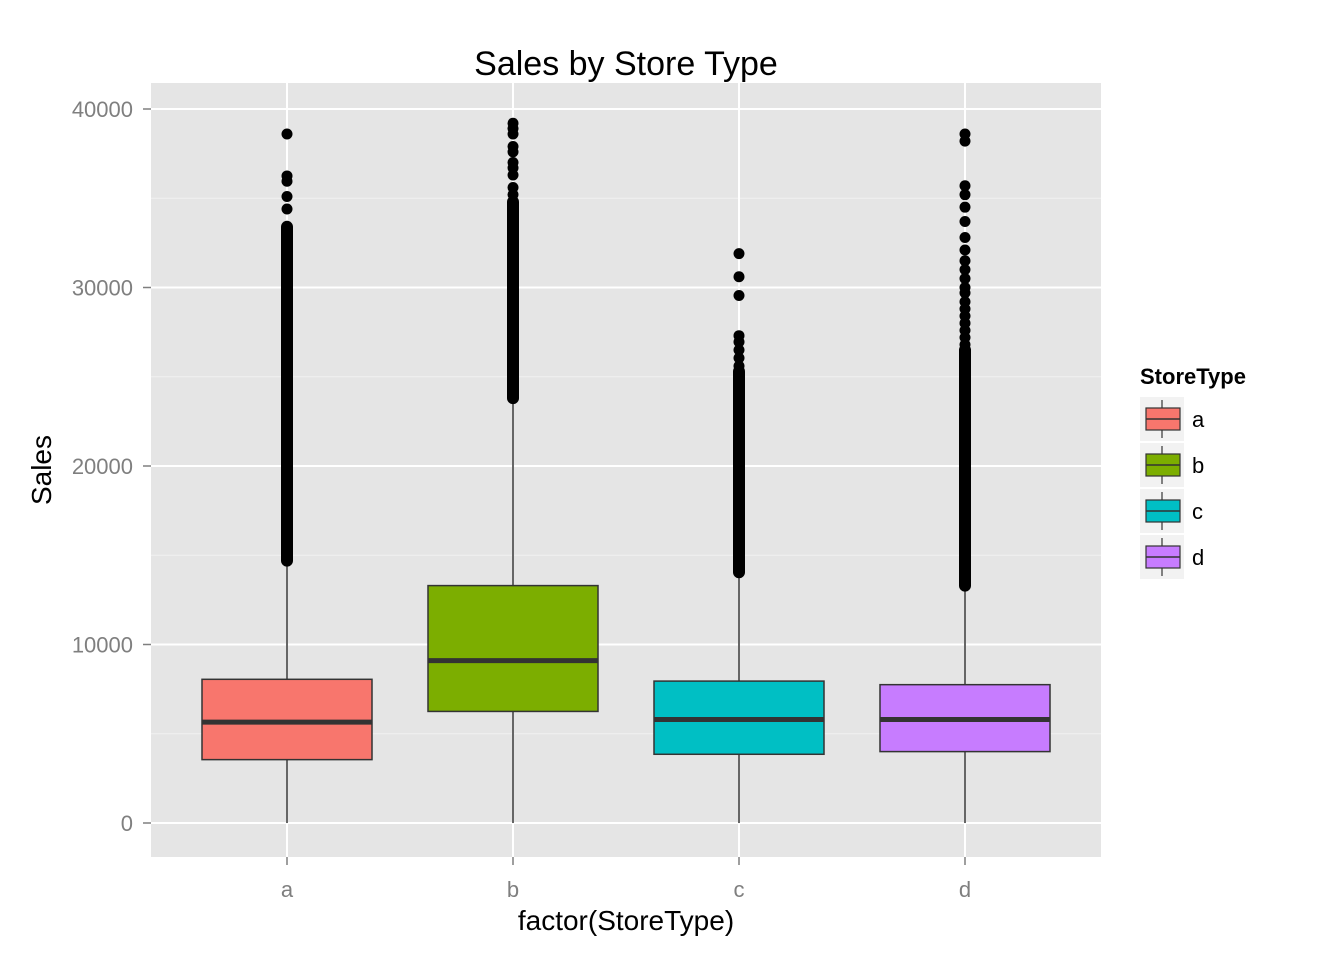 This screenshot has width=1344, height=960. I want to click on legend-item-b: b, so click(1172, 465).